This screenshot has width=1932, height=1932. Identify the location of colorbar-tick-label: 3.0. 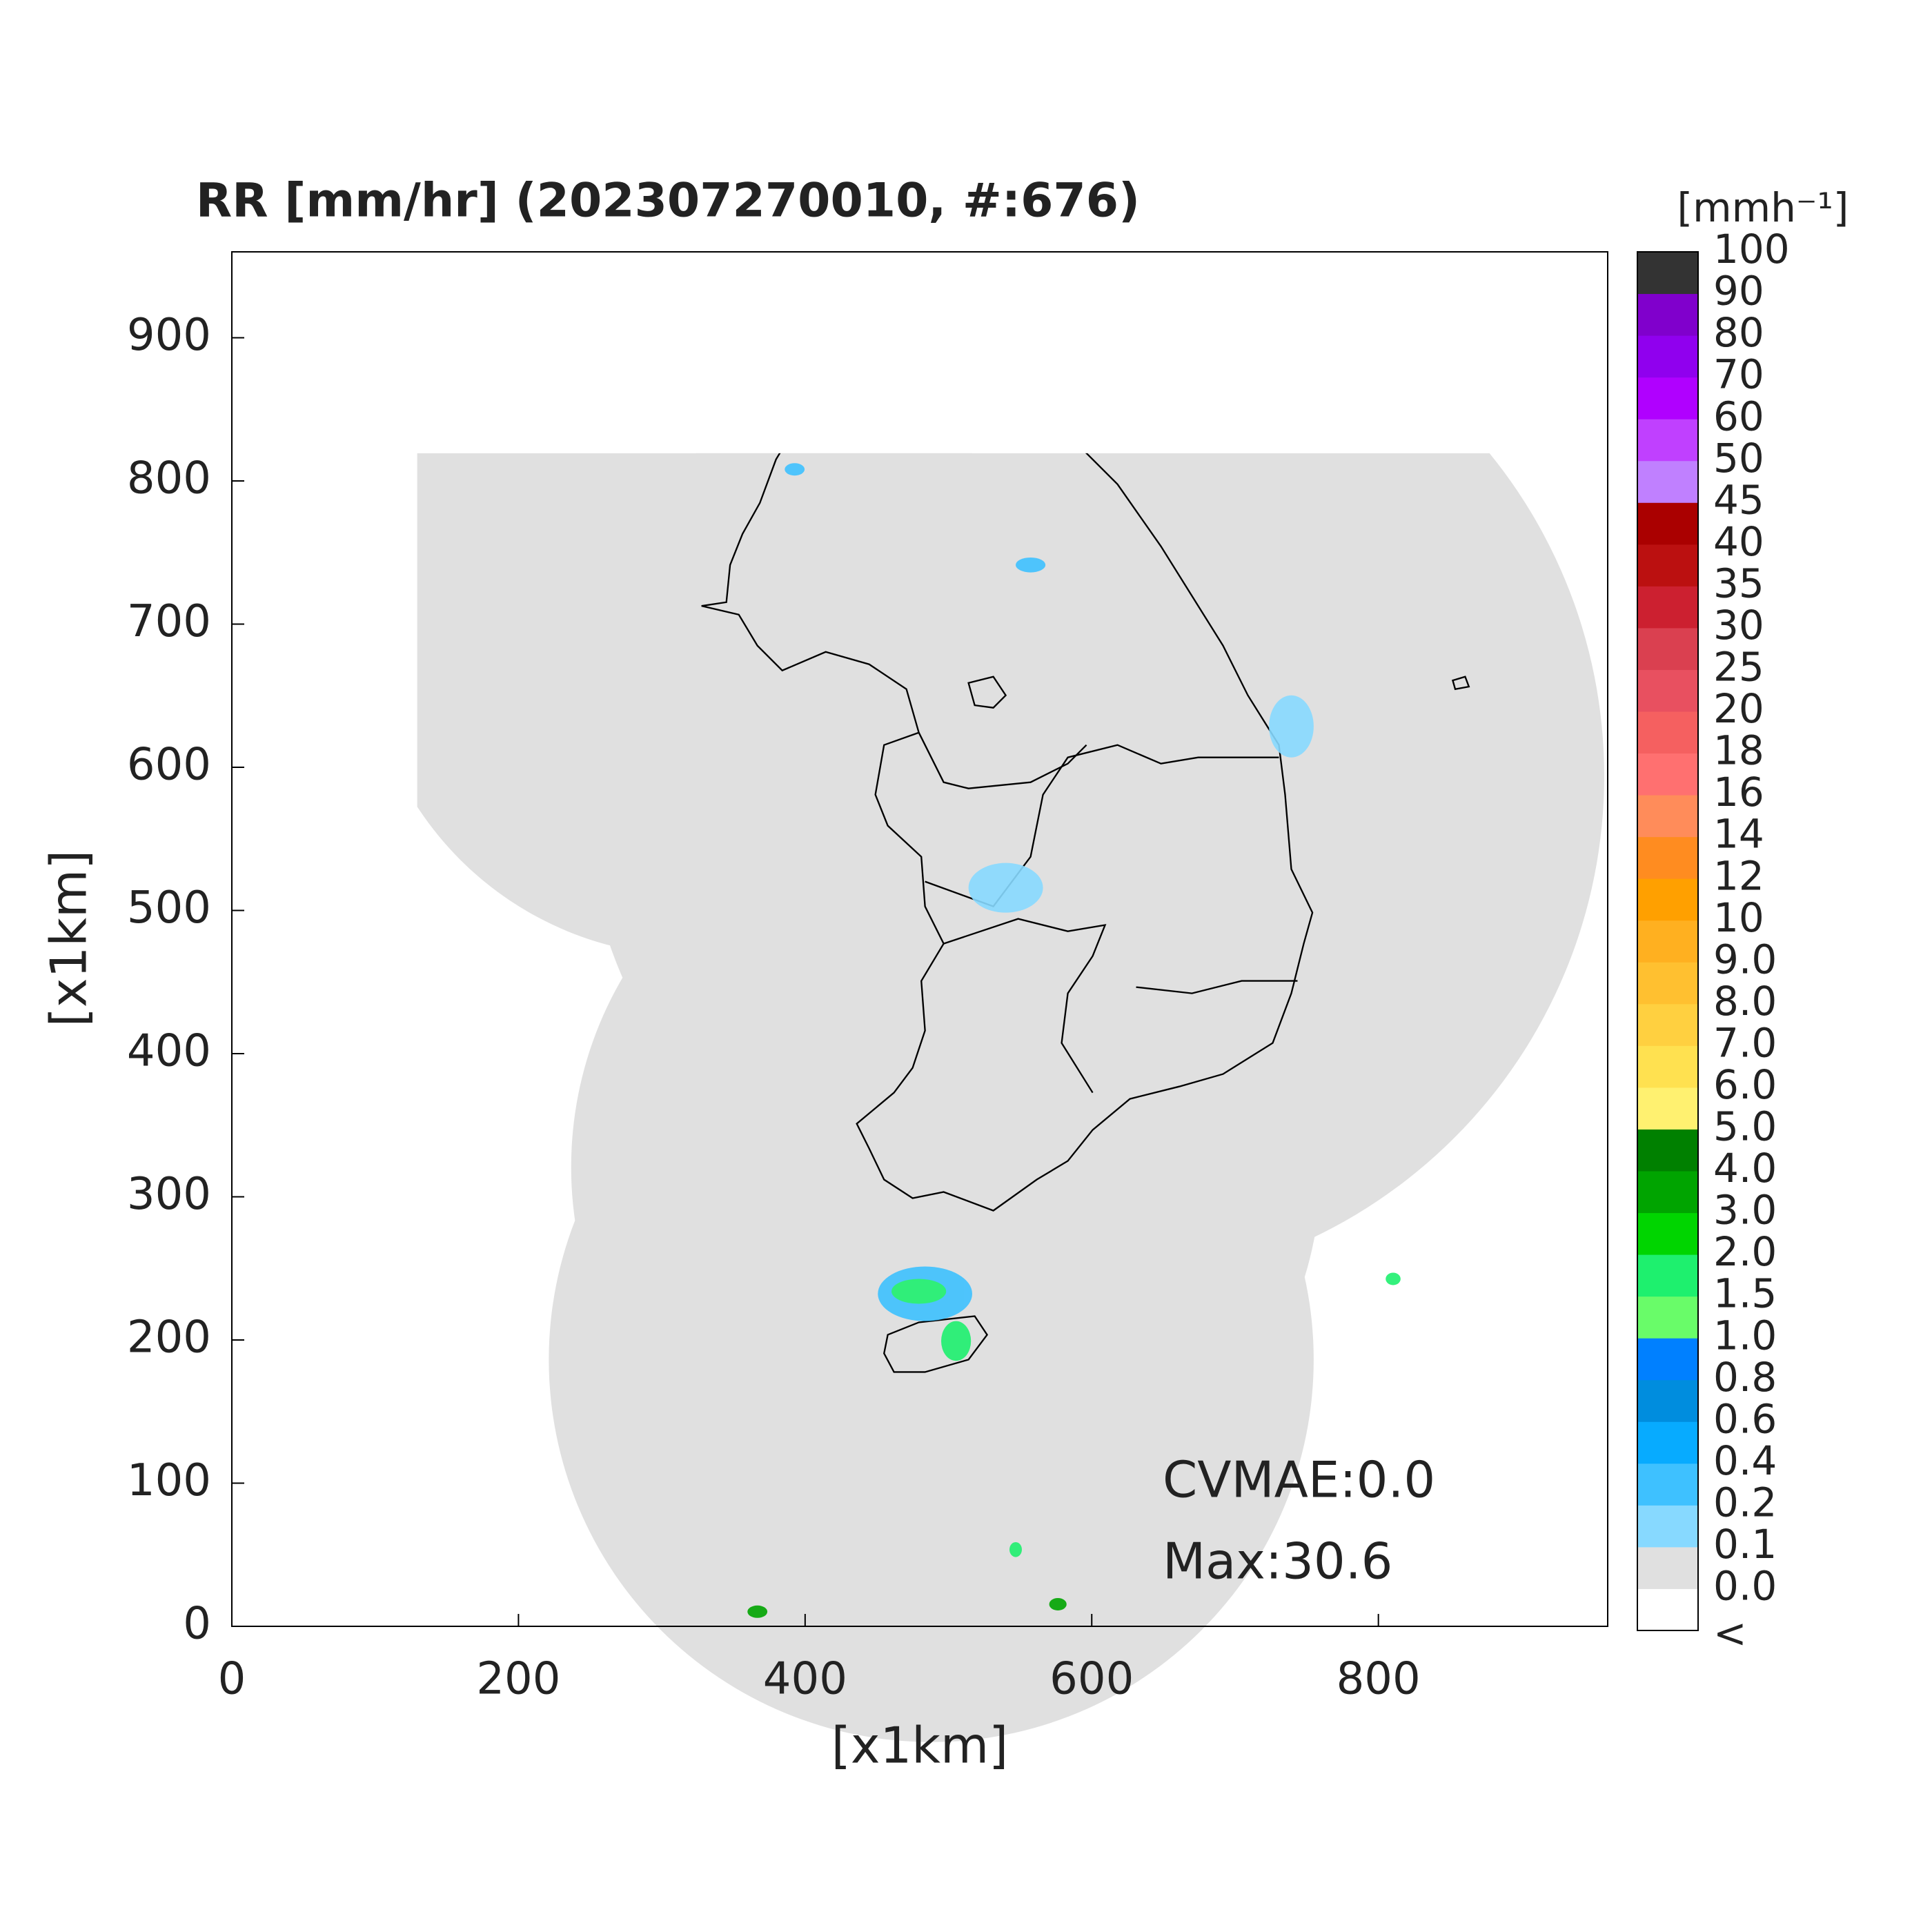
(1745, 1210).